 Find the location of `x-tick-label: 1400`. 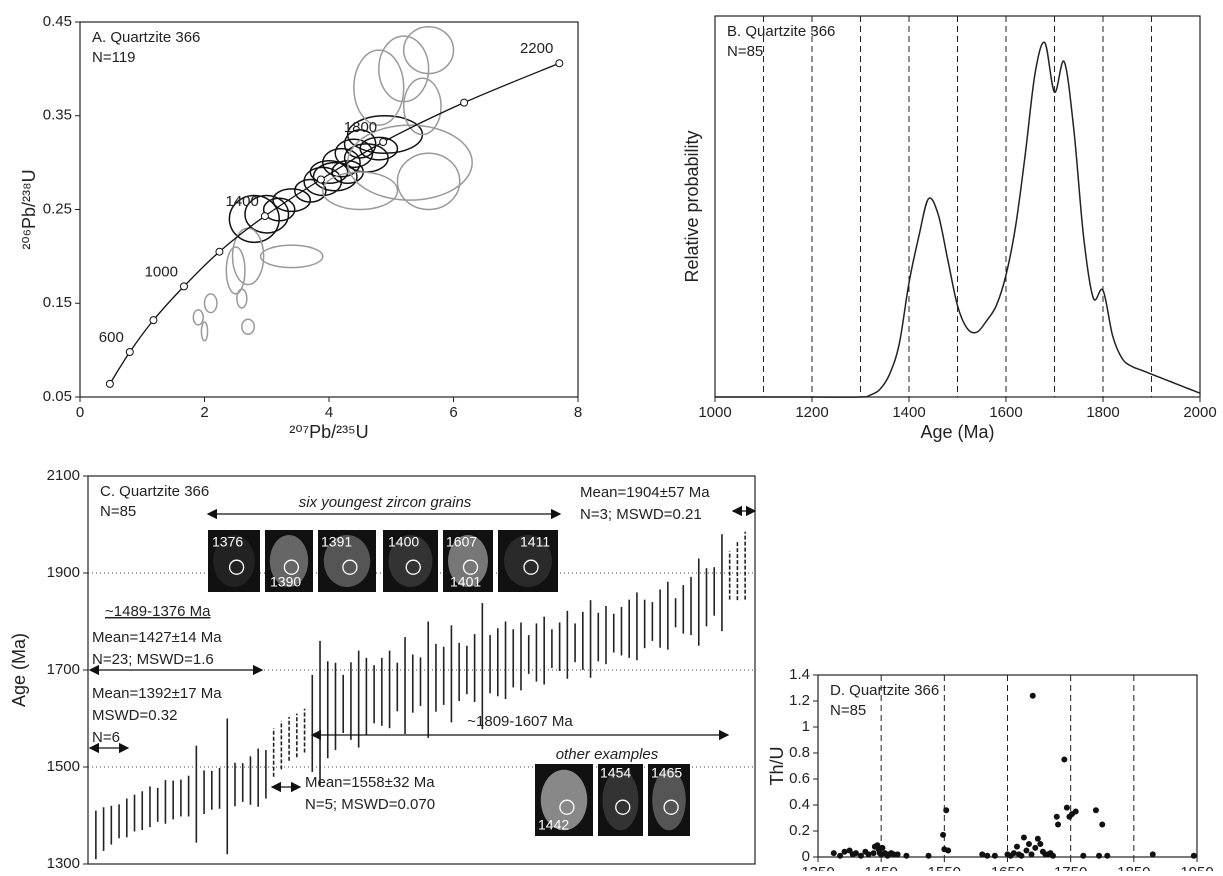

x-tick-label: 1400 is located at coordinates (908, 412).